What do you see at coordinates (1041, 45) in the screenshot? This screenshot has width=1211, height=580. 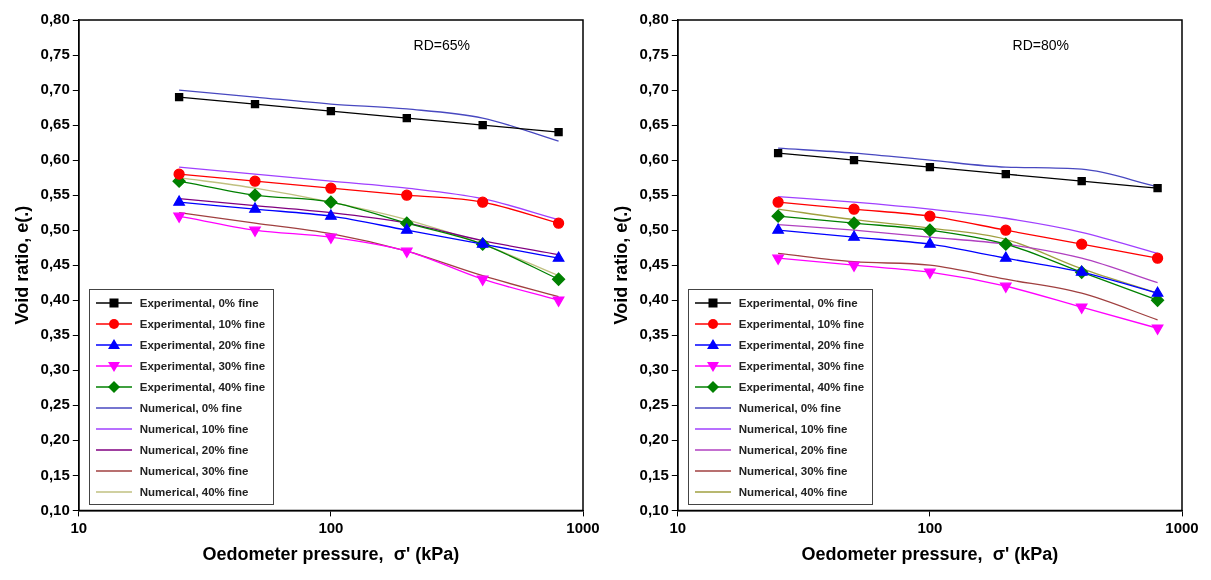 I see `annotation: RD=80%` at bounding box center [1041, 45].